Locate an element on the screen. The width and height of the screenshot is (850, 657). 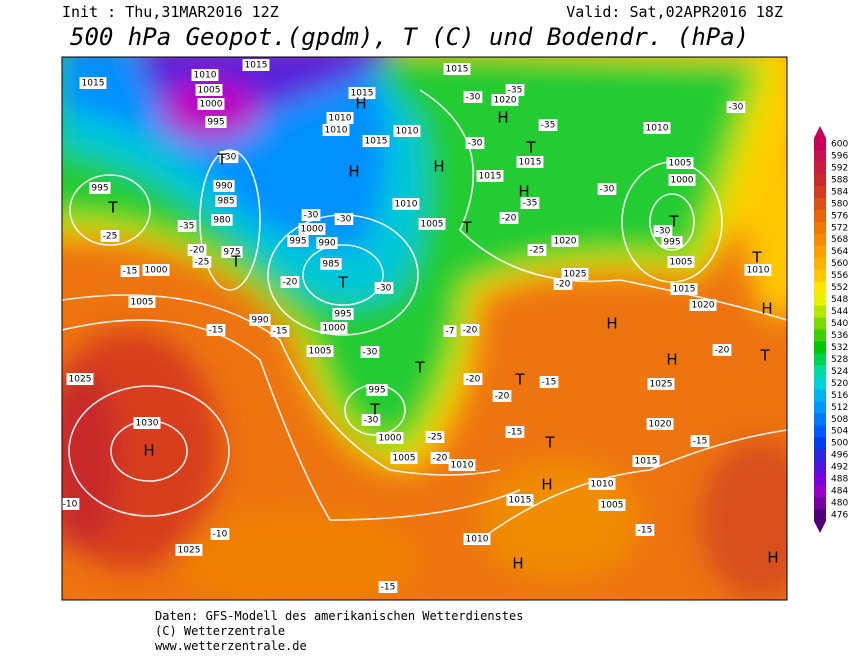
valid-time: Valid: Sat,02APR2016 18Z is located at coordinates (674, 12).